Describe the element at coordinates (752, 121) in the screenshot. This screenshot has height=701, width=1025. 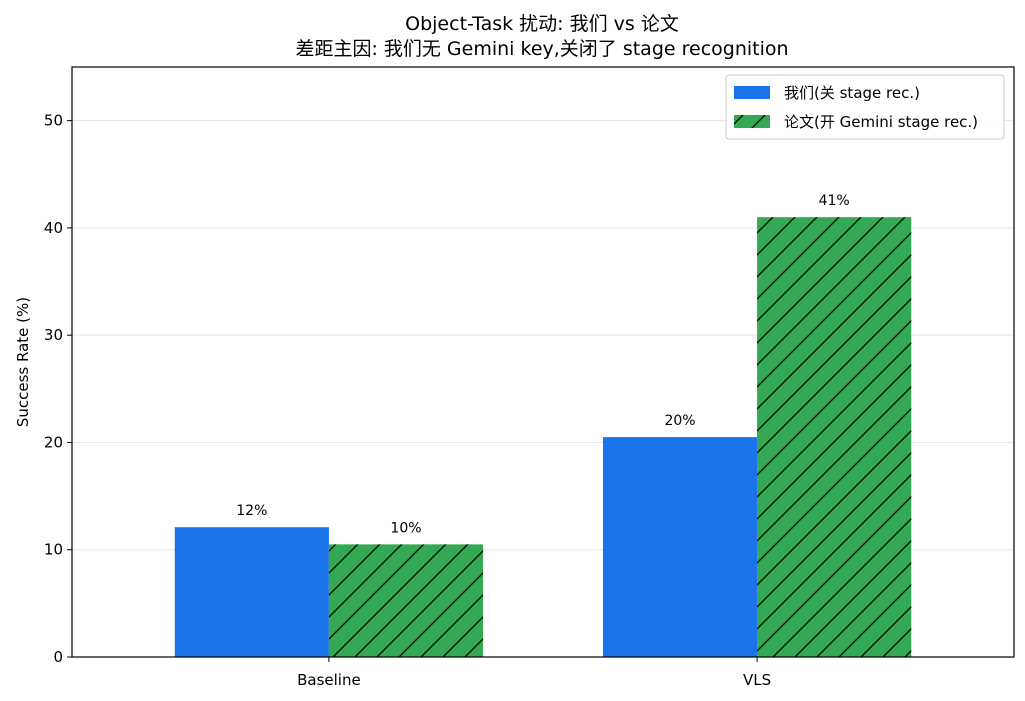
I see `legend-swatch-hatch` at that location.